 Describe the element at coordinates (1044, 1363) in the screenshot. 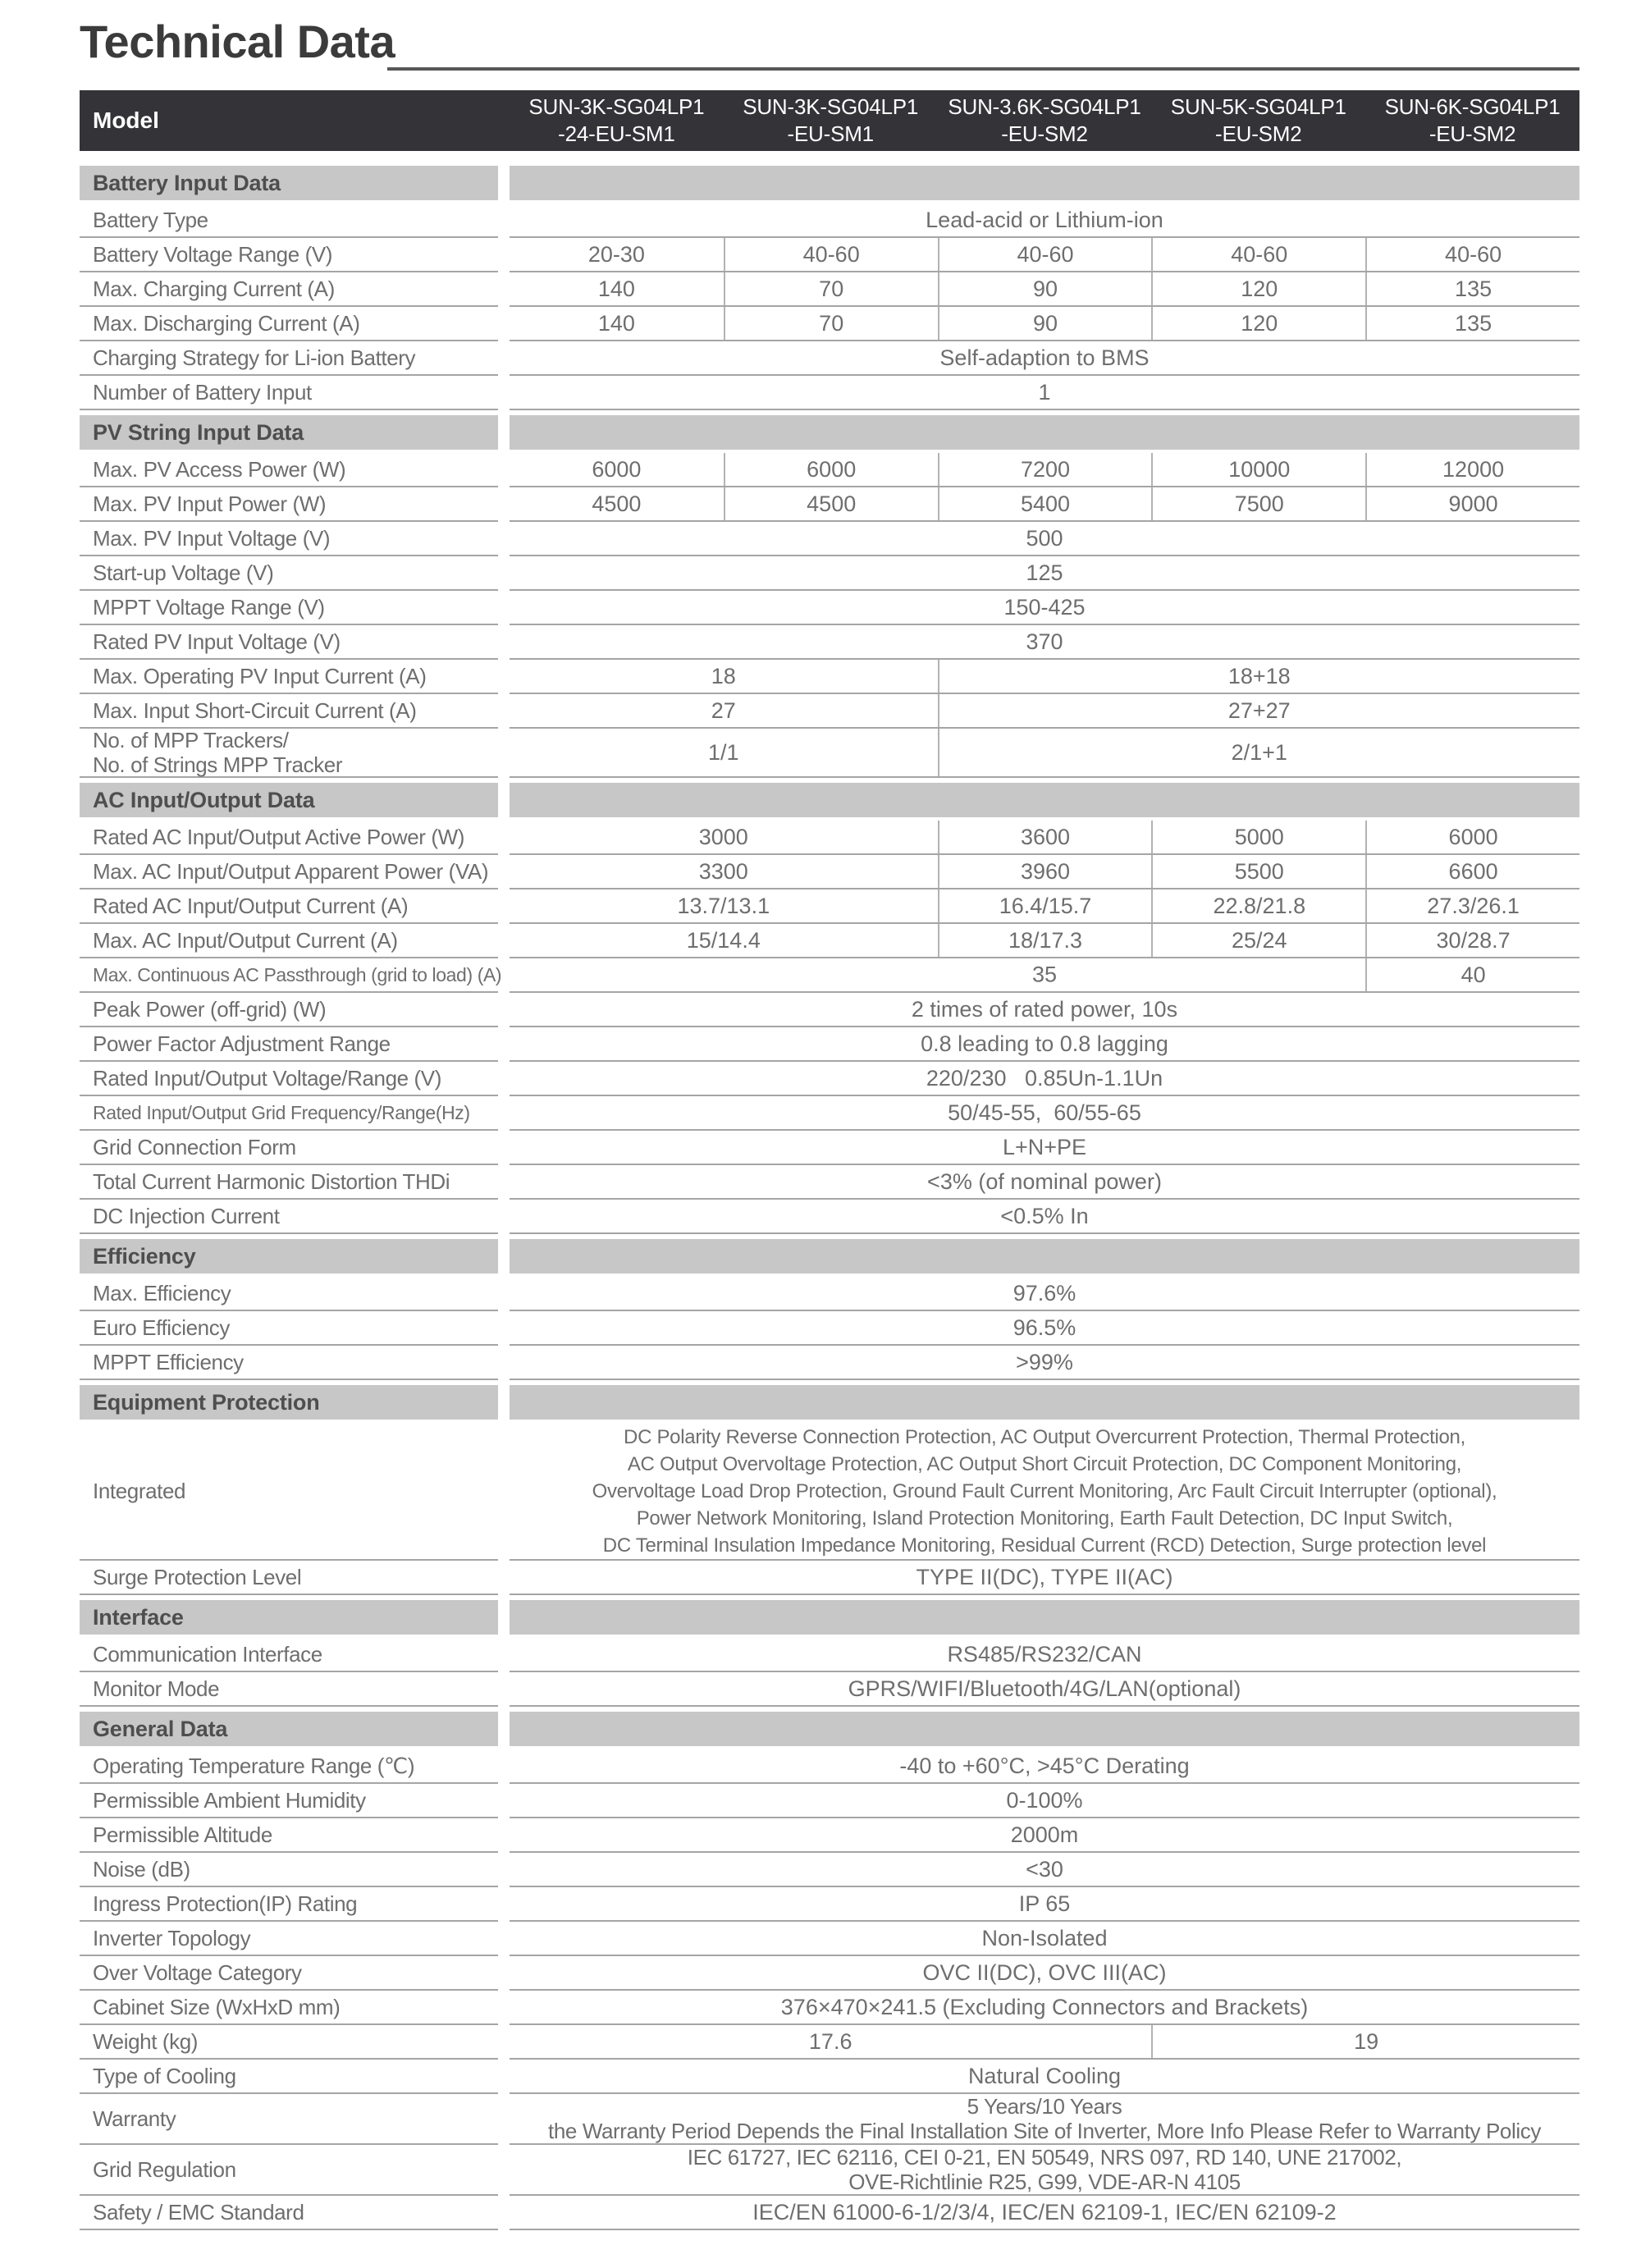

I see `row-values: >99%` at that location.